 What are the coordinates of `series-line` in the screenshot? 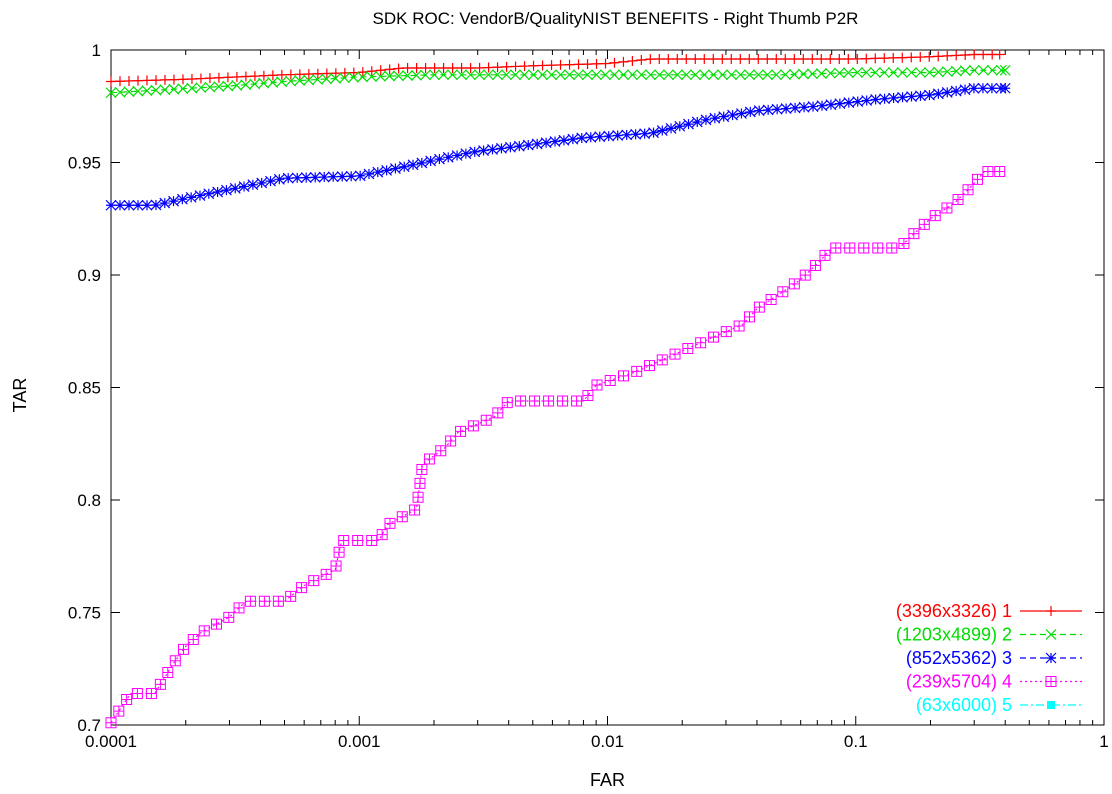 It's located at (558, 81).